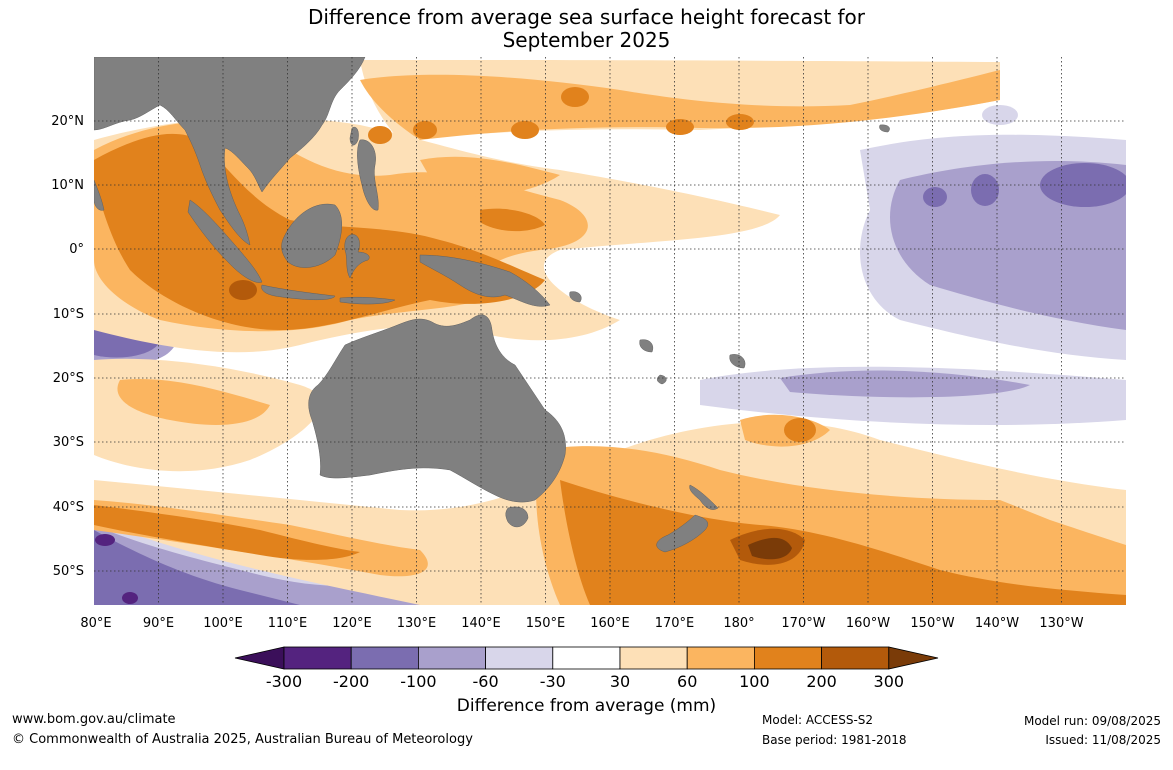  Describe the element at coordinates (67, 121) in the screenshot. I see `lat-label: 20°N` at that location.